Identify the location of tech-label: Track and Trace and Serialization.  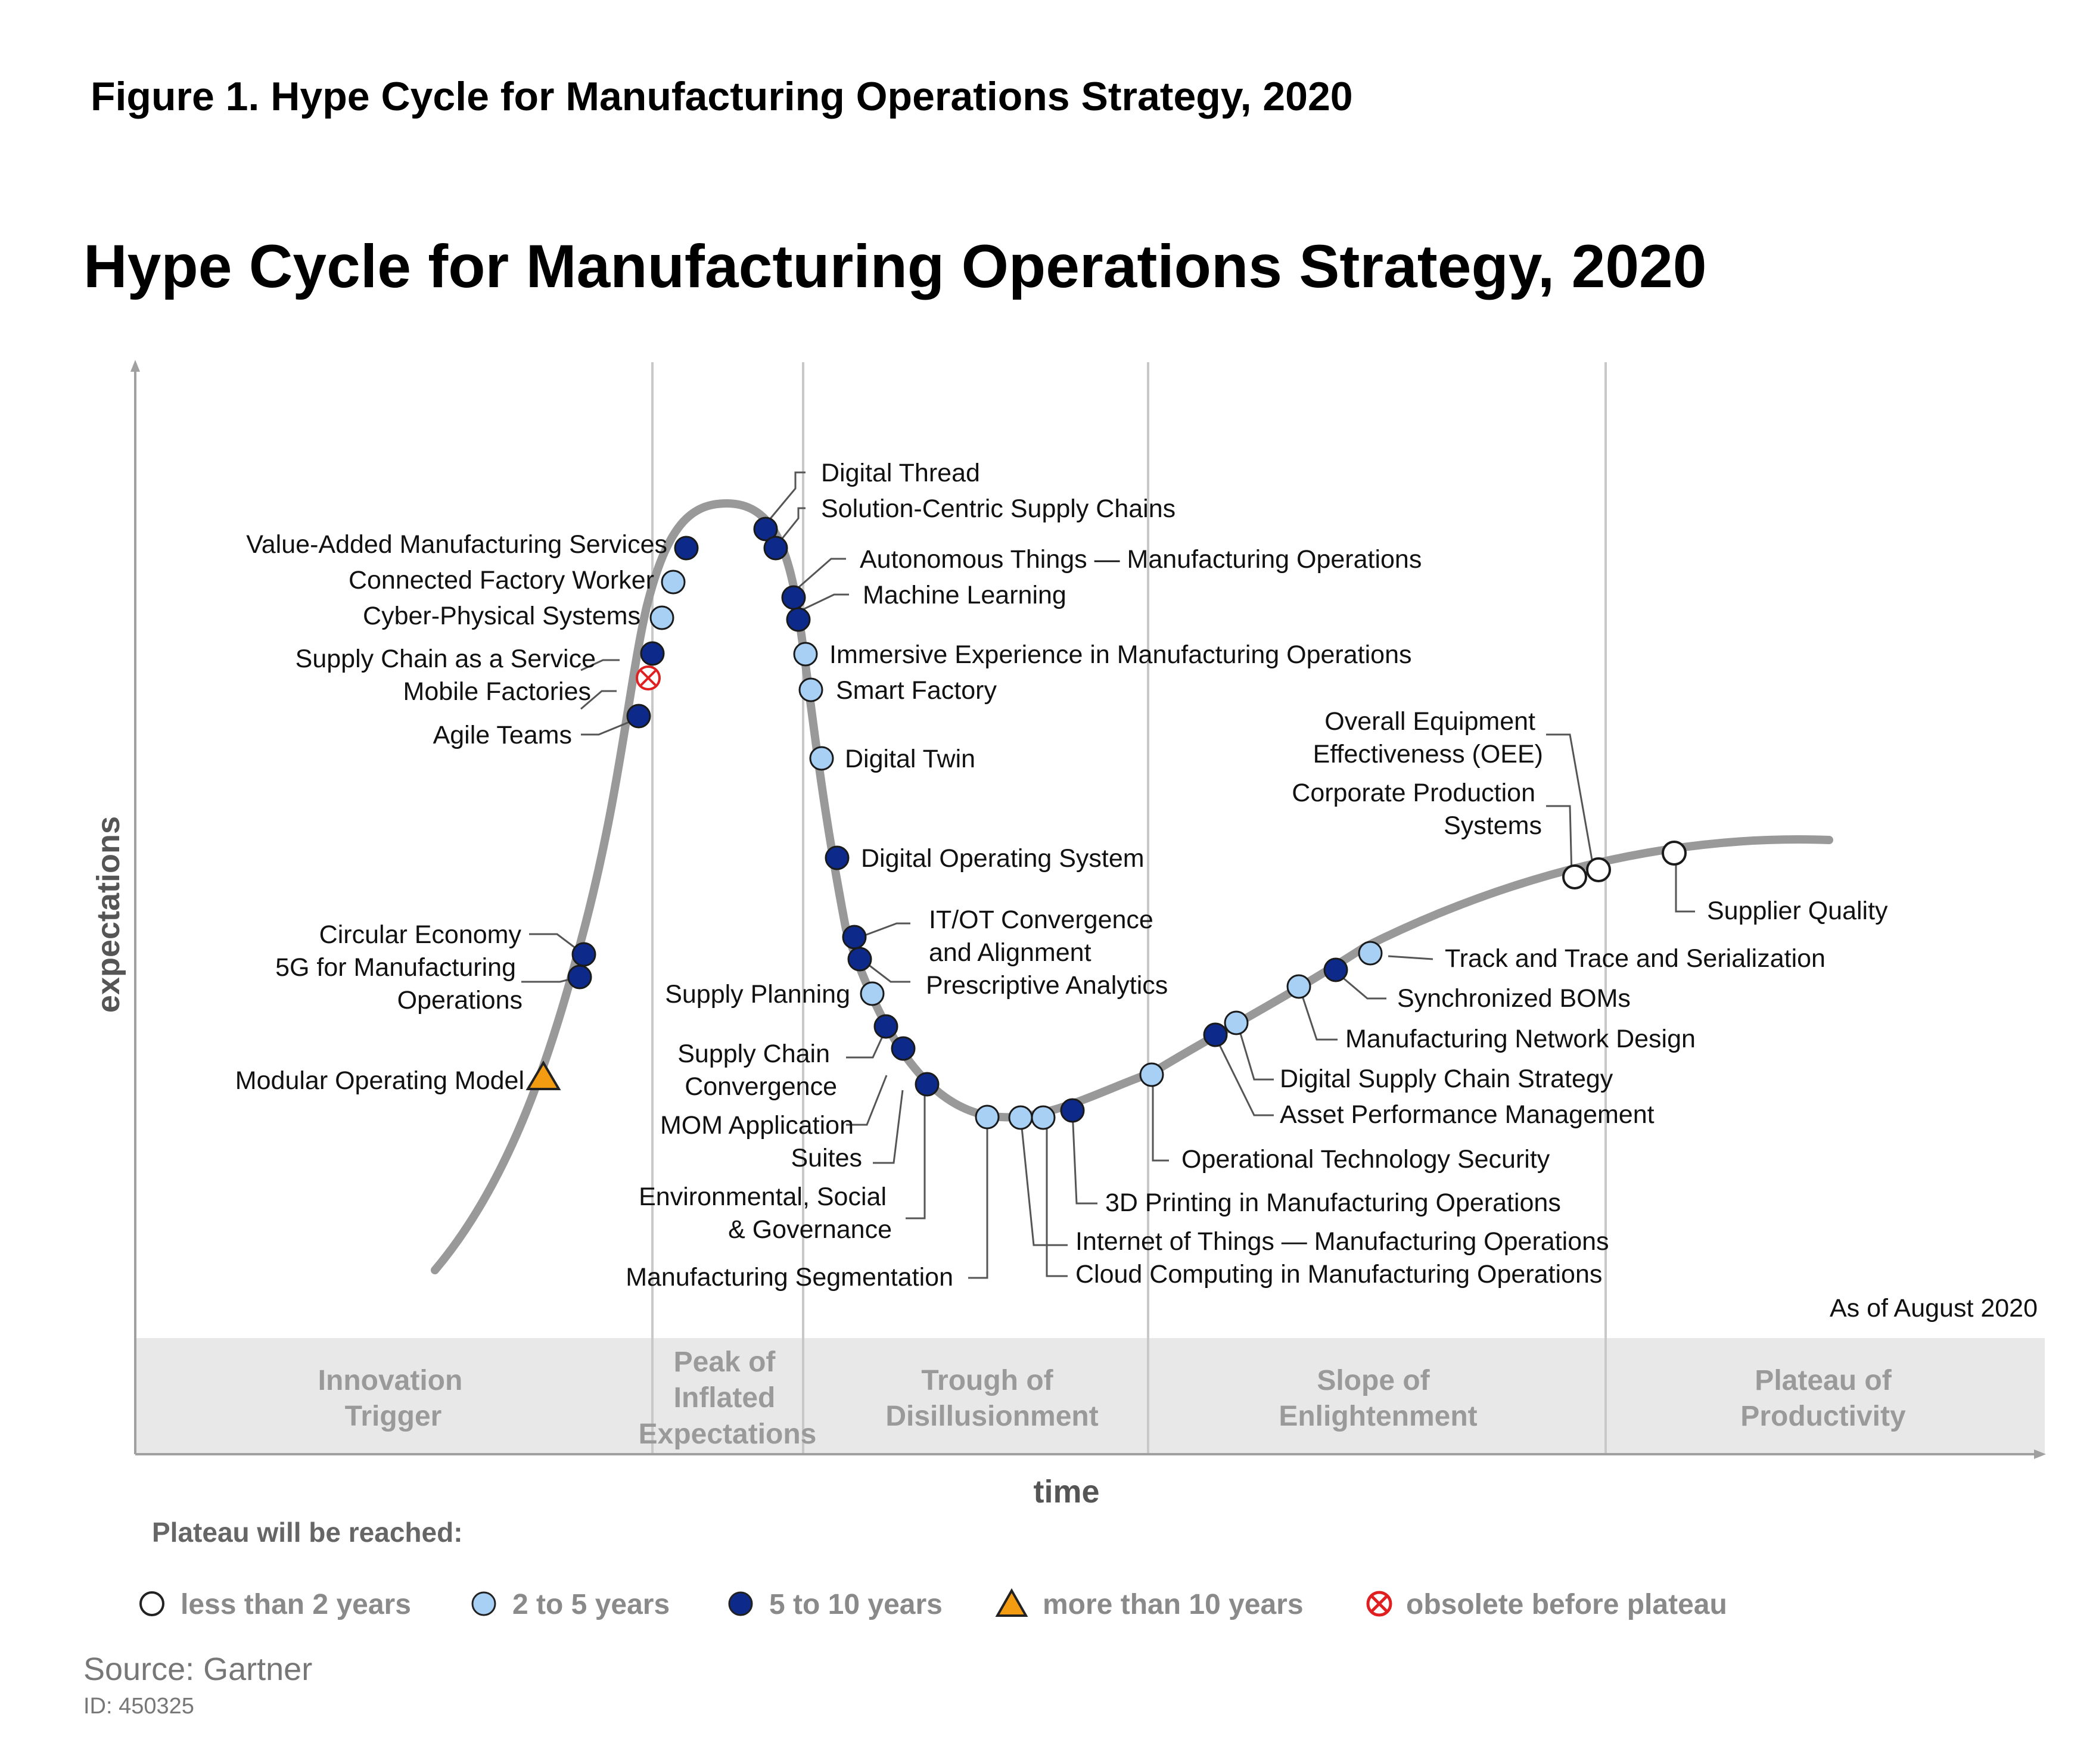
(1635, 958).